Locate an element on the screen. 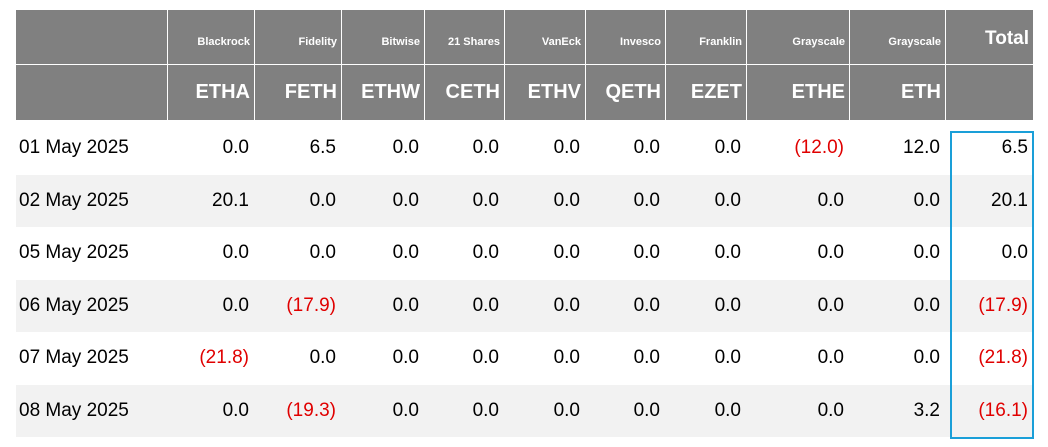  date: 07 May 2025 is located at coordinates (74, 358).